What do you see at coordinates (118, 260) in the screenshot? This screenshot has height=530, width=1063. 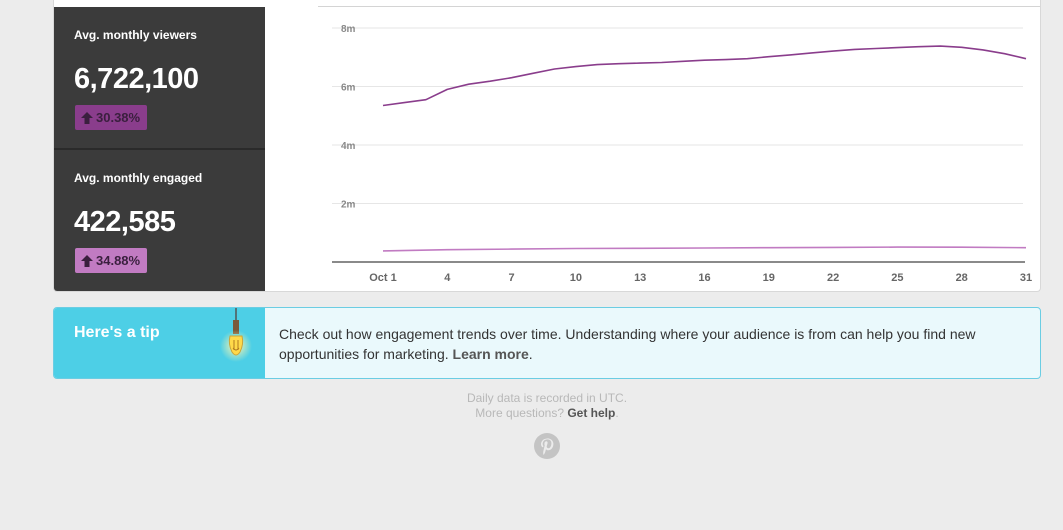 I see `change-value: 34.88%` at bounding box center [118, 260].